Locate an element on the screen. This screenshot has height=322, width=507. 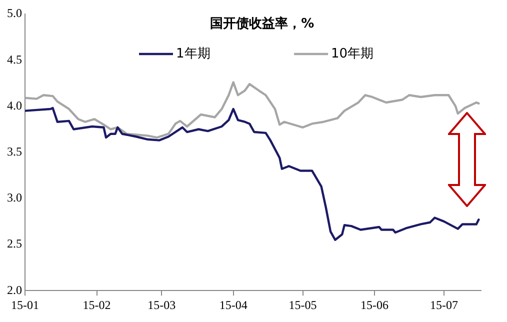
y-tick-label: 3.0 is located at coordinates (14, 197).